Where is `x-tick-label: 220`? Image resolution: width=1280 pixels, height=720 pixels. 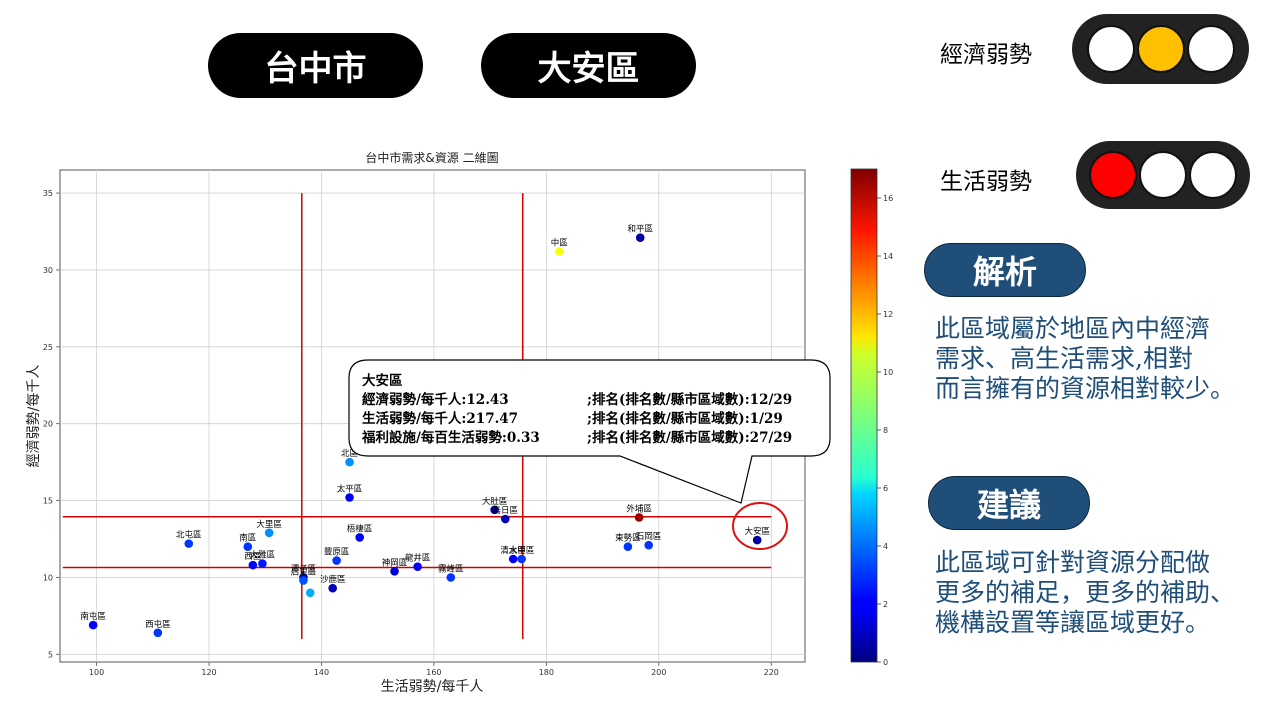
x-tick-label: 220 is located at coordinates (771, 672).